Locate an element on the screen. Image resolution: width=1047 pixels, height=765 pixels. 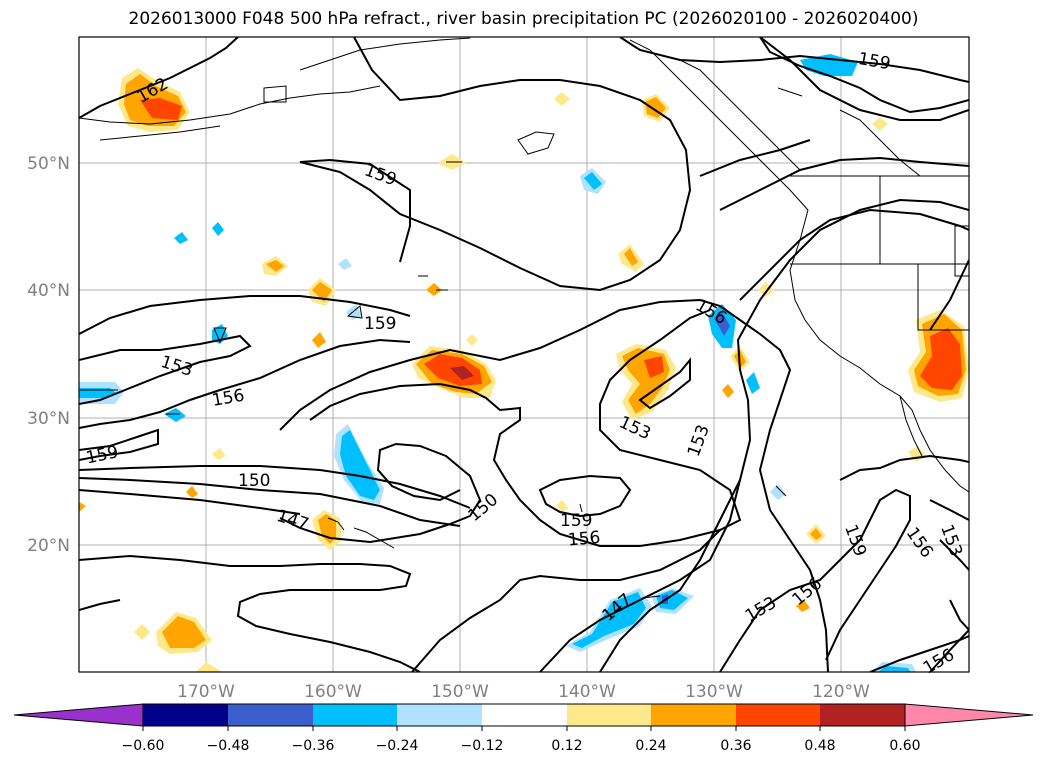
contour-label: 147 is located at coordinates (292, 520).